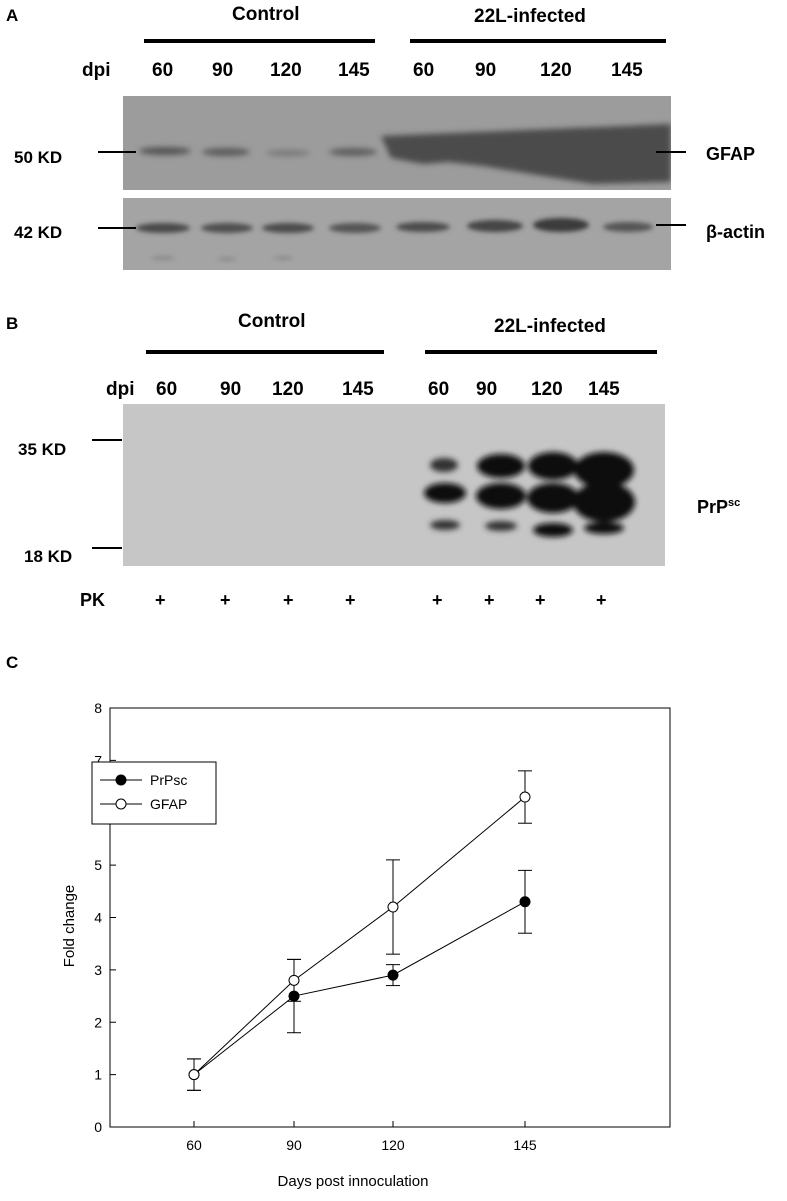 The width and height of the screenshot is (787, 1201). I want to click on panel-a-dpi-value: 60, so click(424, 70).